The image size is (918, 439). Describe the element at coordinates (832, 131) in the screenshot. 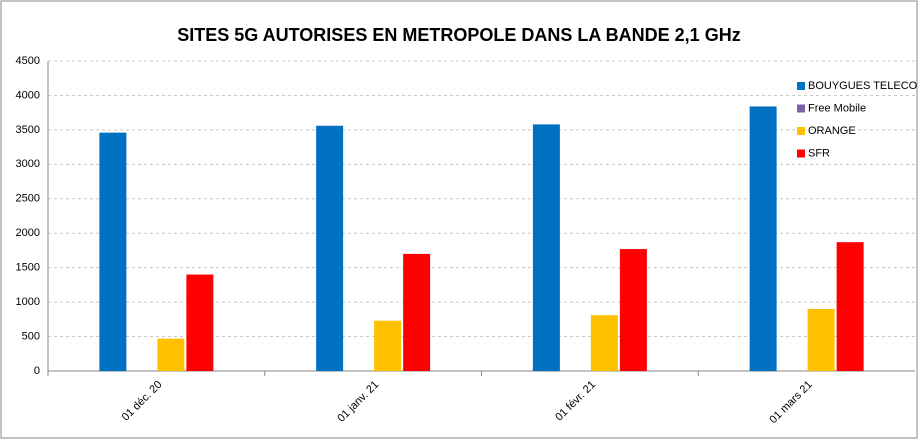

I see `legend-label: ORANGE` at that location.